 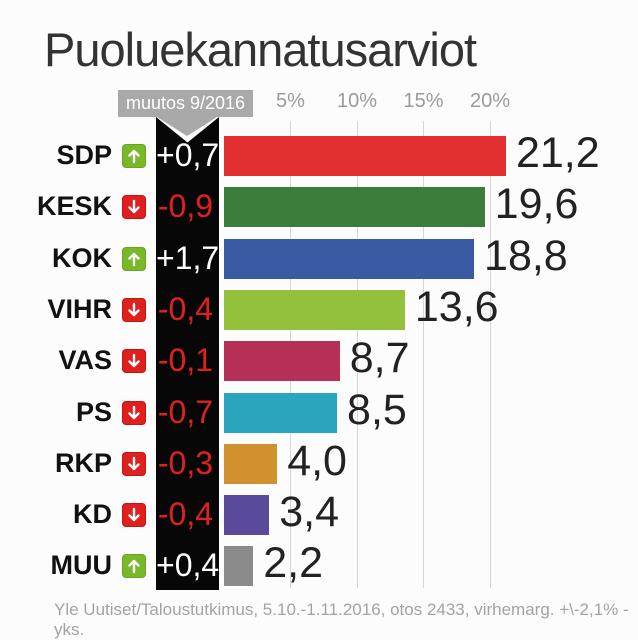 What do you see at coordinates (379, 358) in the screenshot?
I see `bar-value-vas: 8,7` at bounding box center [379, 358].